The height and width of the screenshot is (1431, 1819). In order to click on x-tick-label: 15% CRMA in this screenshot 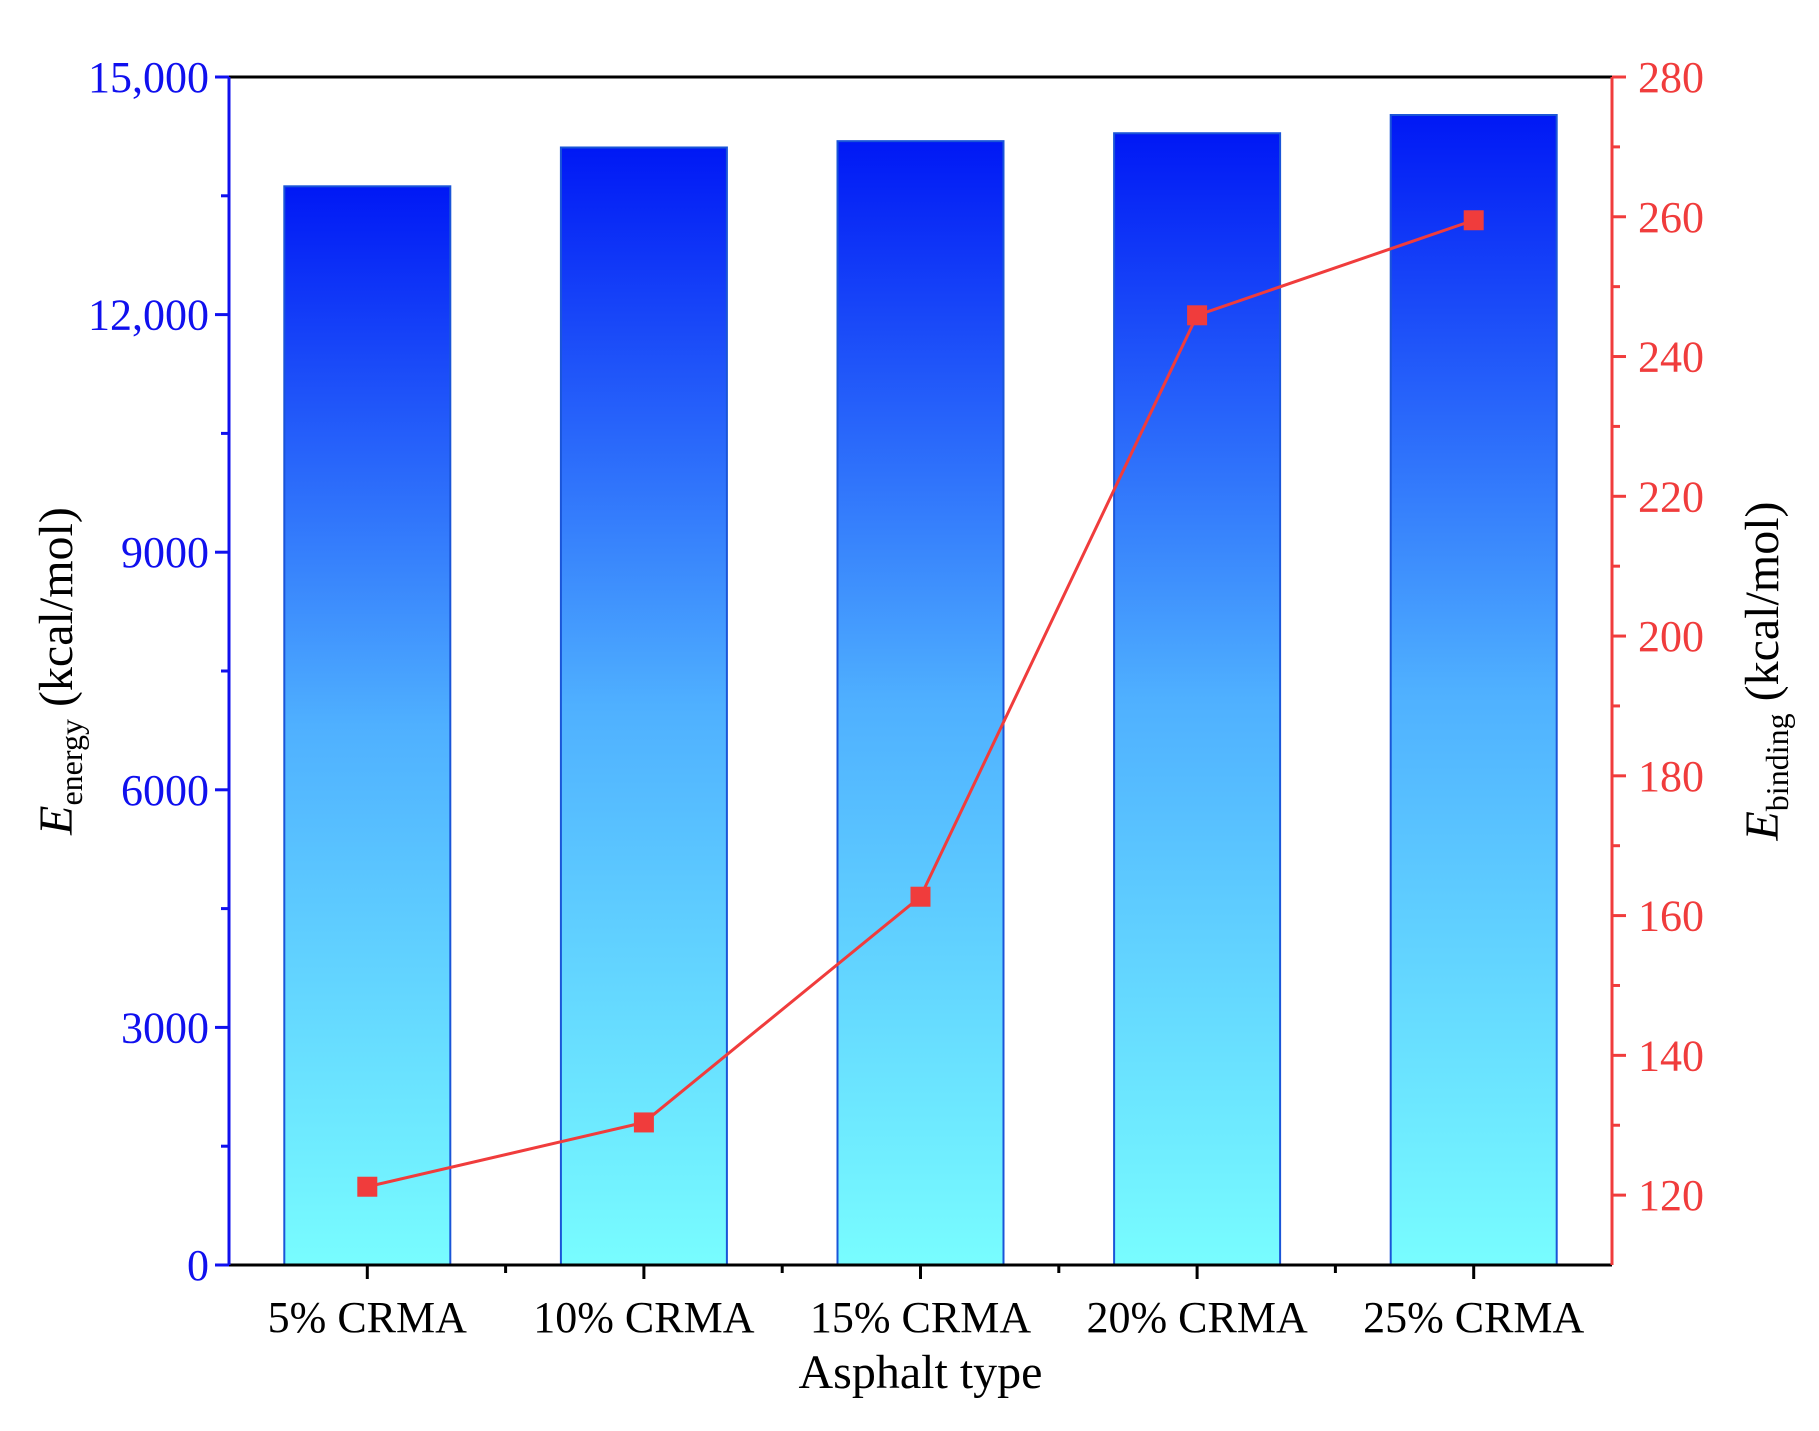, I will do `click(920, 1317)`.